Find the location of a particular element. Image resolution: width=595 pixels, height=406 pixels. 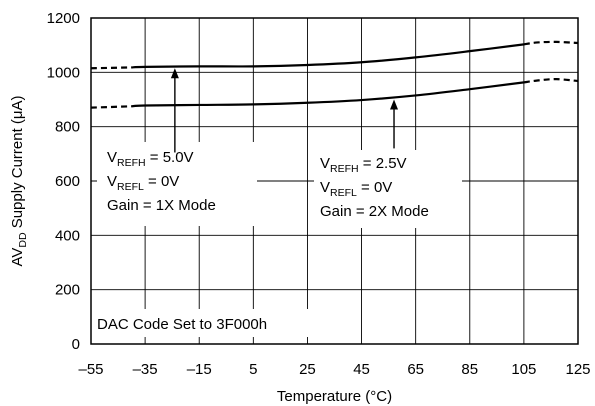

series-group is located at coordinates (334, 75).